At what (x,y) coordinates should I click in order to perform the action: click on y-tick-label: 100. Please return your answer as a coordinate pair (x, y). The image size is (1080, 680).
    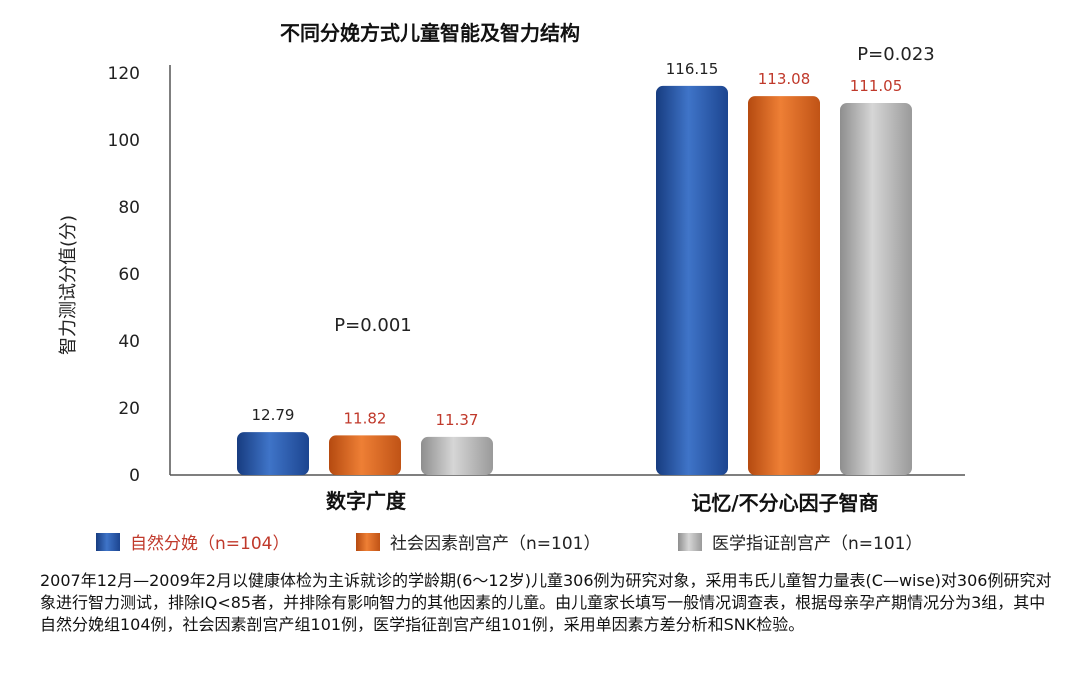
    Looking at the image, I should click on (124, 141).